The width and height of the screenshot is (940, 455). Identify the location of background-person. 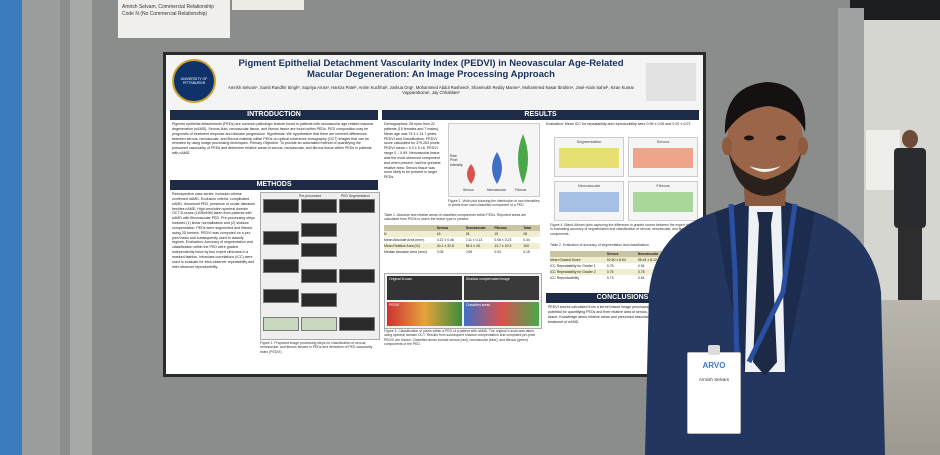
(909, 215).